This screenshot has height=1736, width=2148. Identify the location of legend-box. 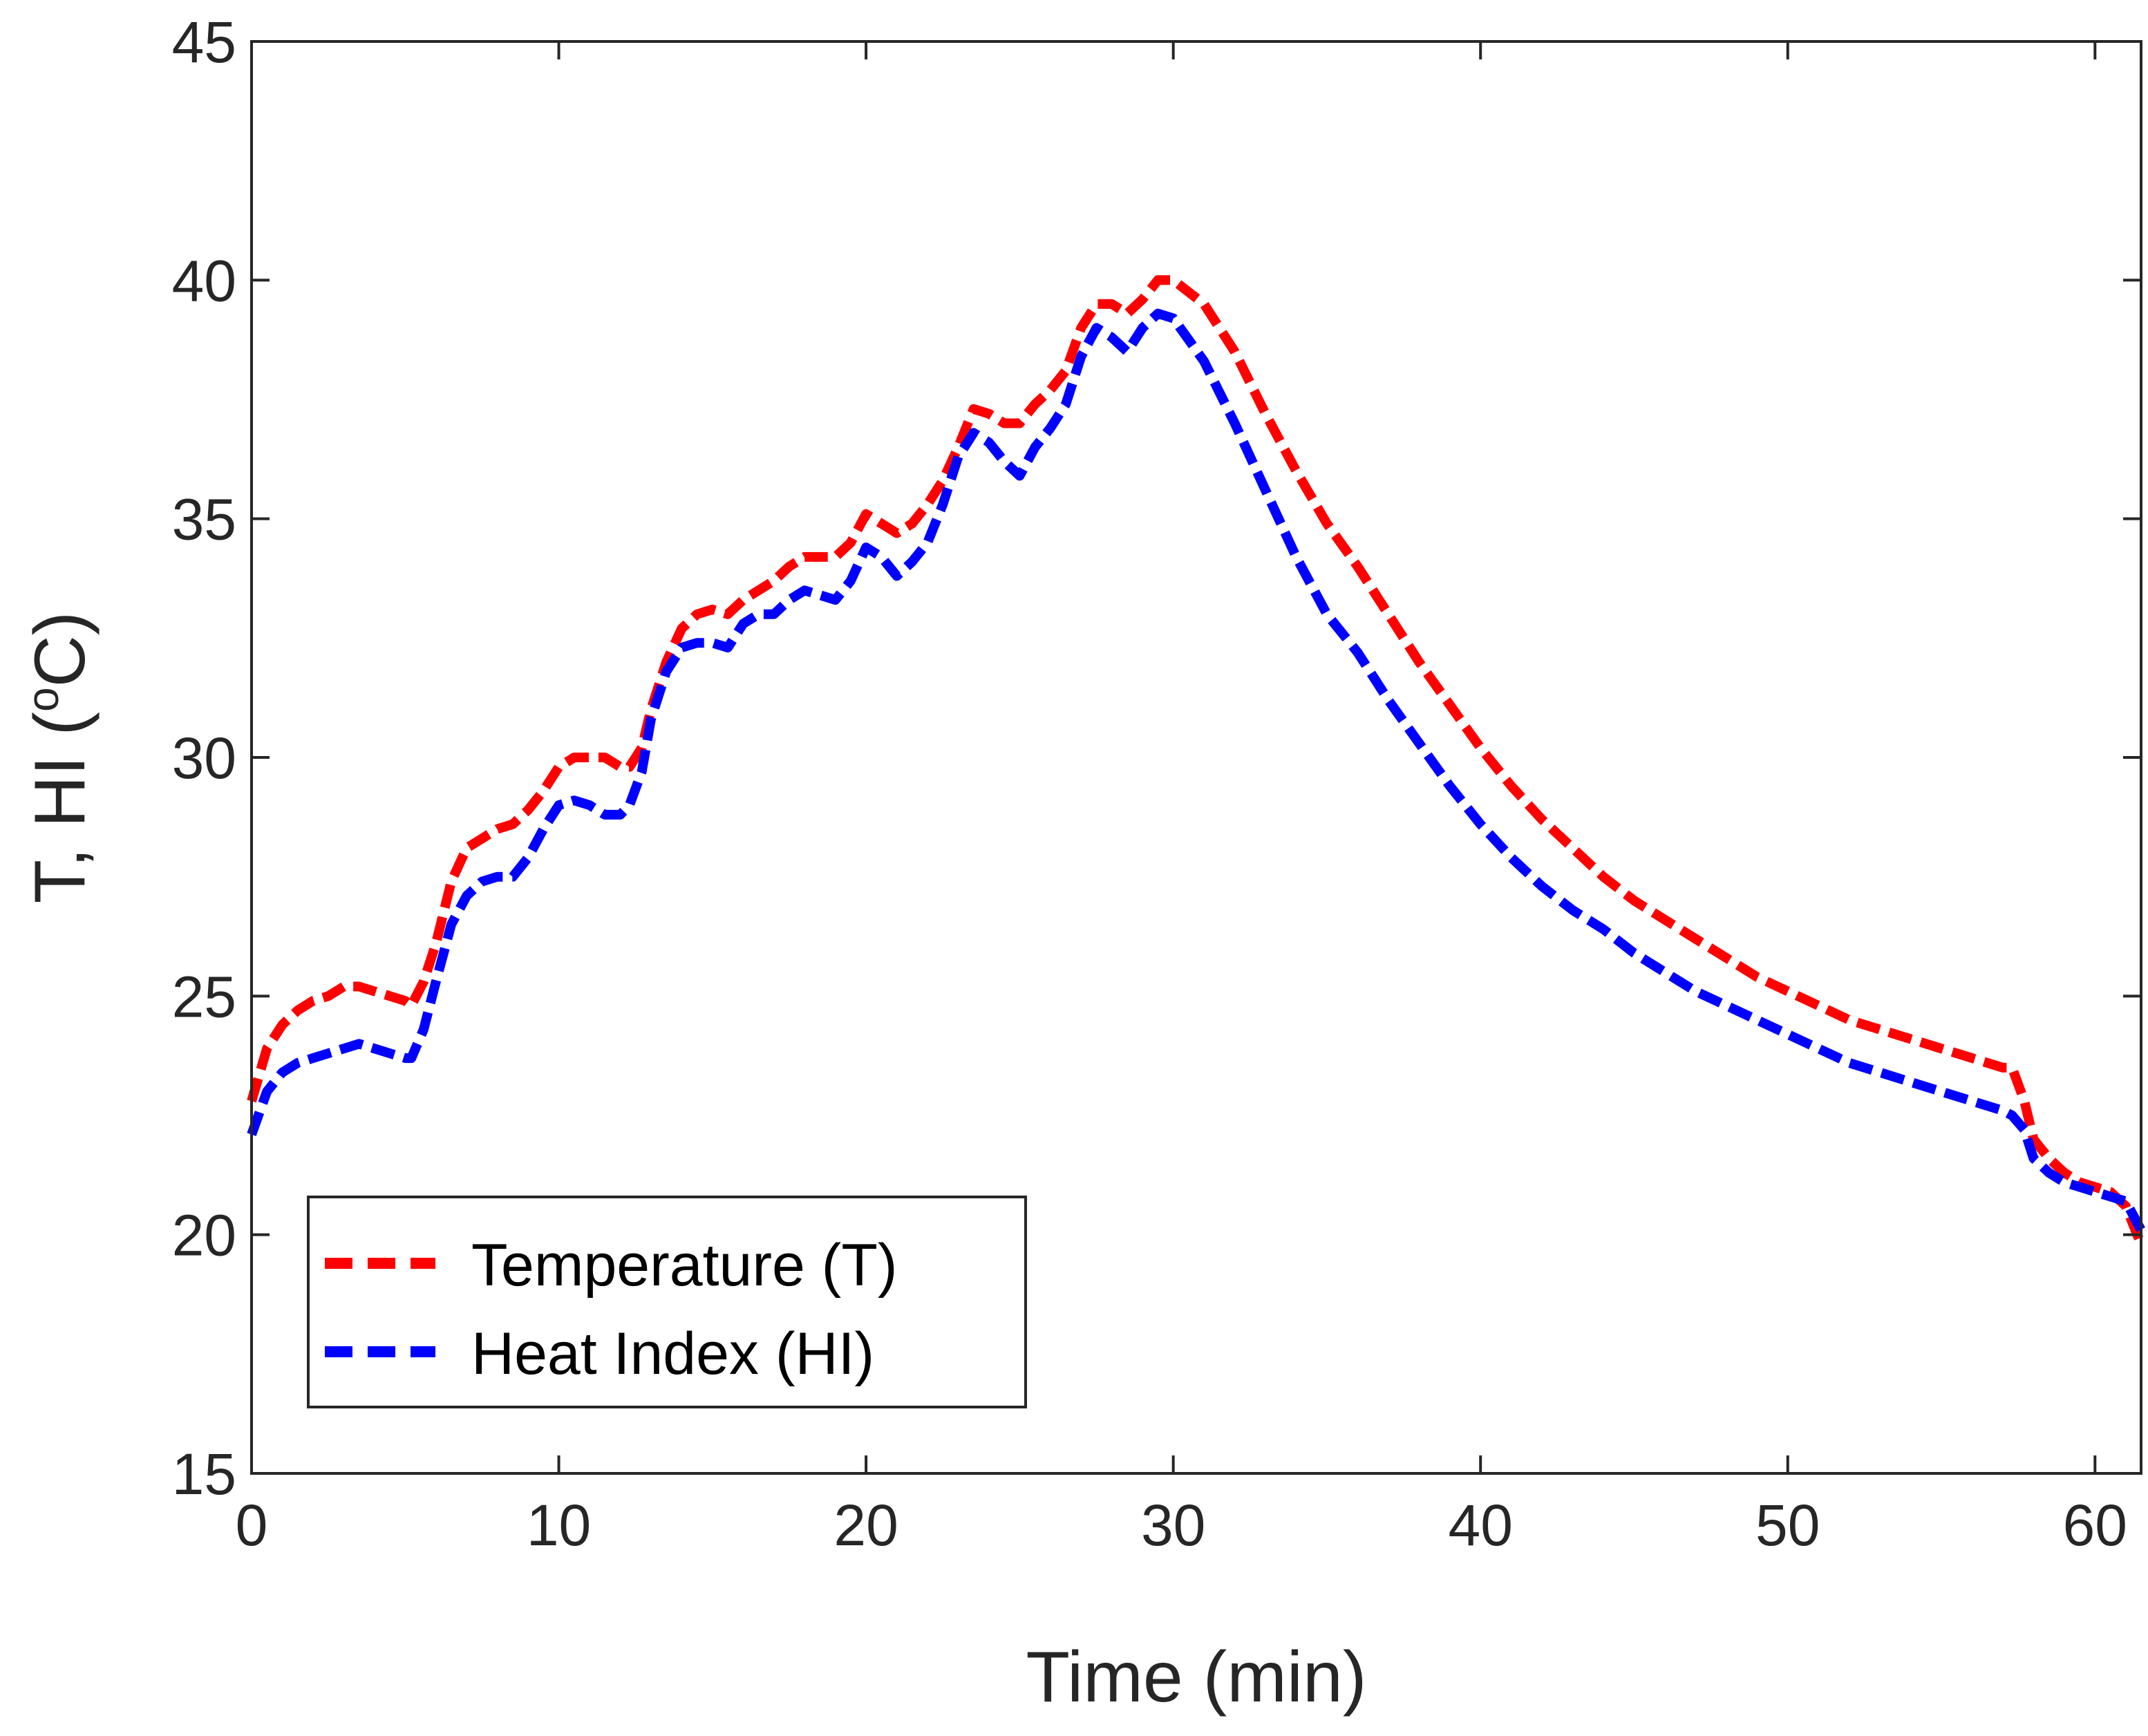
(667, 1302).